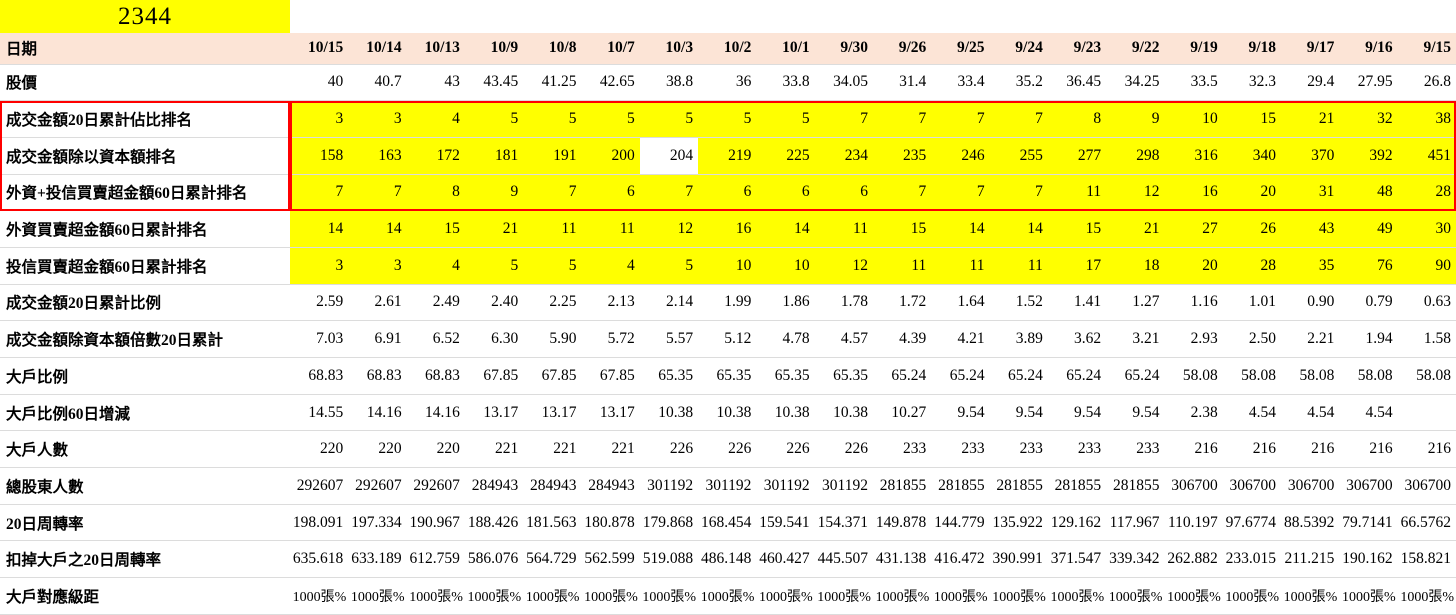  I want to click on data-cell: 33.8, so click(785, 83).